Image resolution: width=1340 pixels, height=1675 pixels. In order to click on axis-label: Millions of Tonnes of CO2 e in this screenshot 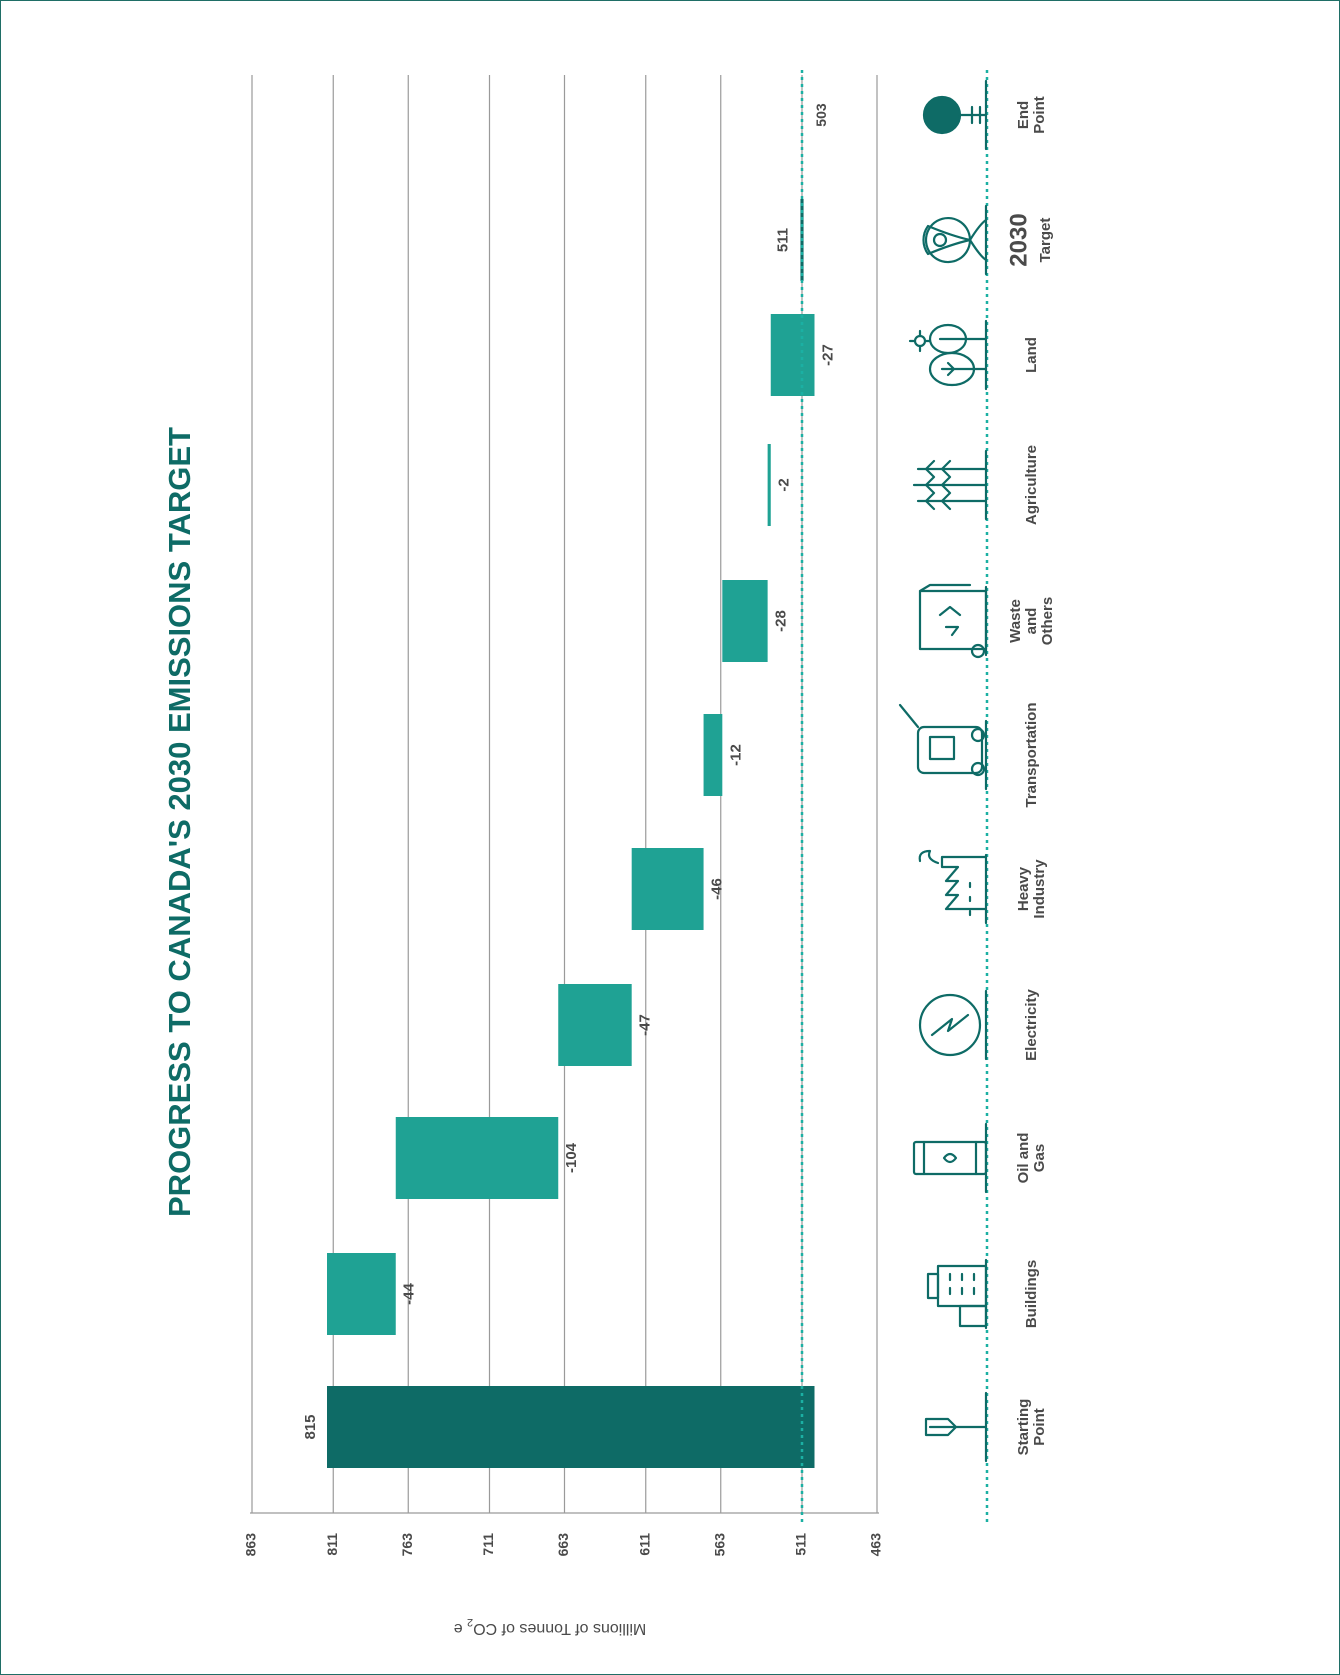, I will do `click(550, 1626)`.